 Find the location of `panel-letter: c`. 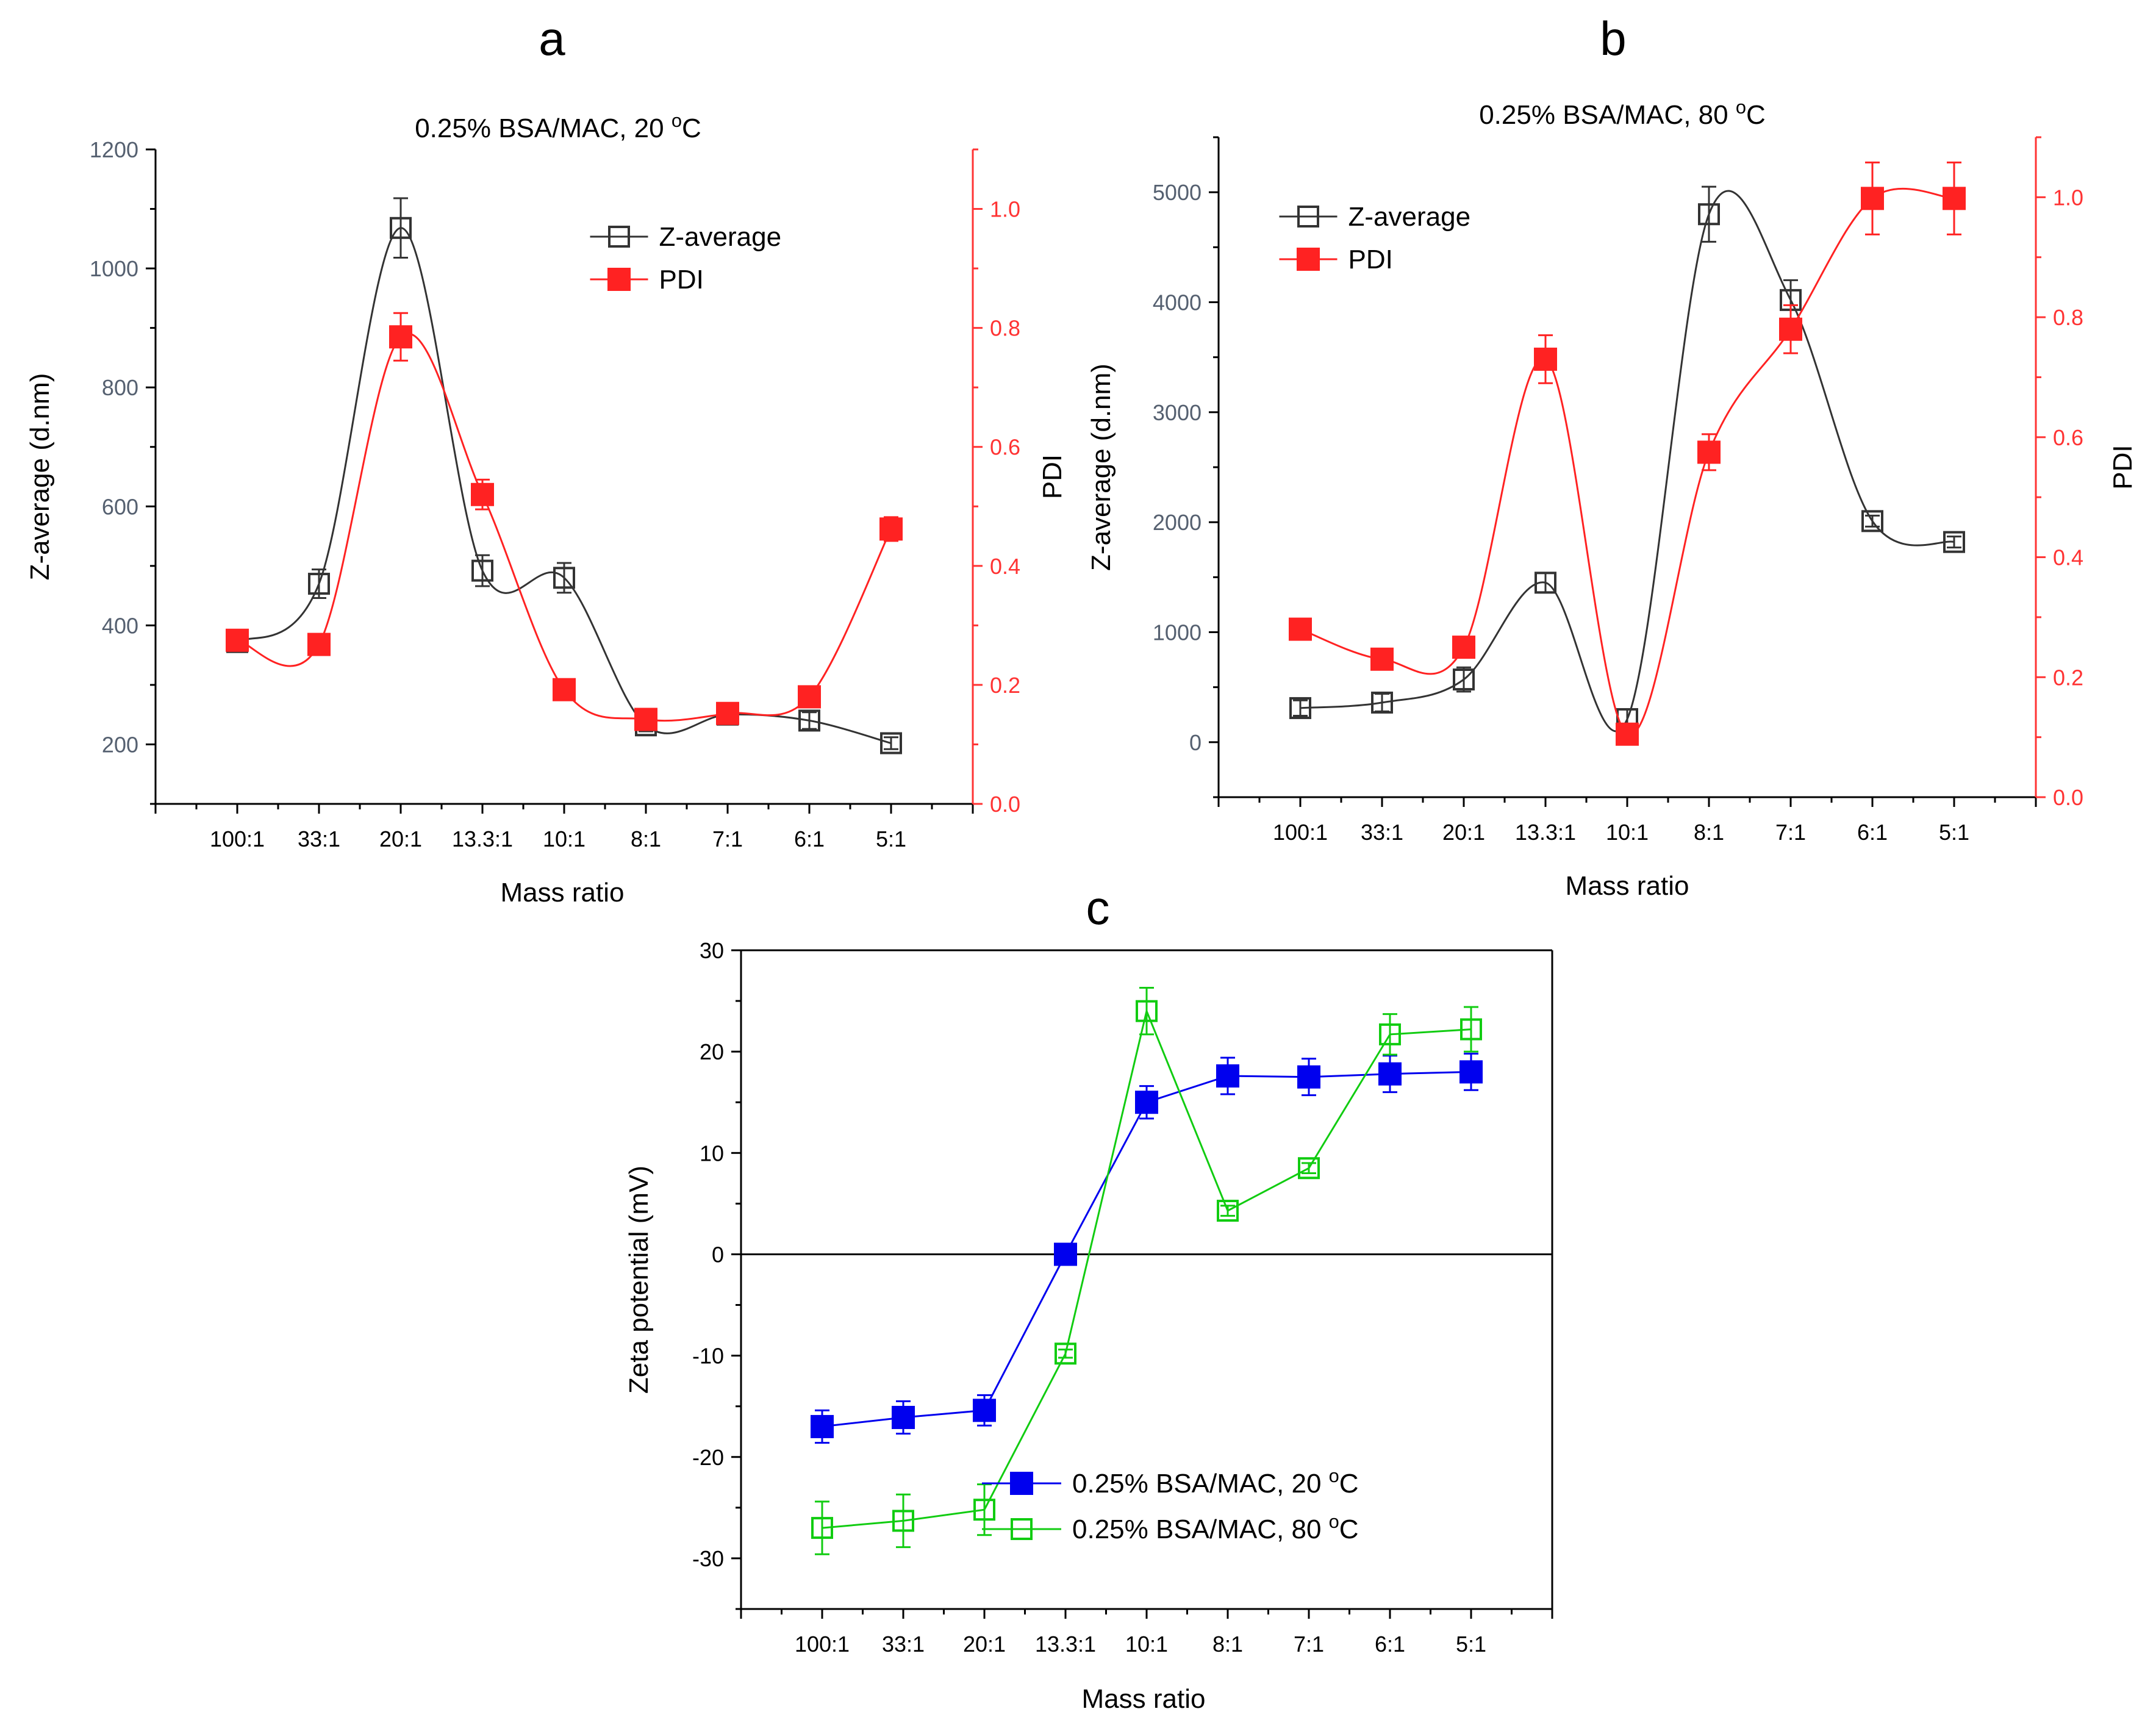

panel-letter: c is located at coordinates (1098, 907).